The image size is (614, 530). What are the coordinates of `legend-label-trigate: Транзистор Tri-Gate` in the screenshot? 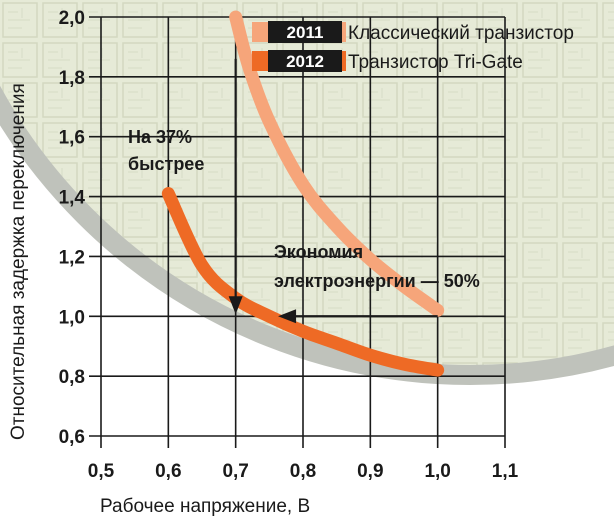 It's located at (435, 62).